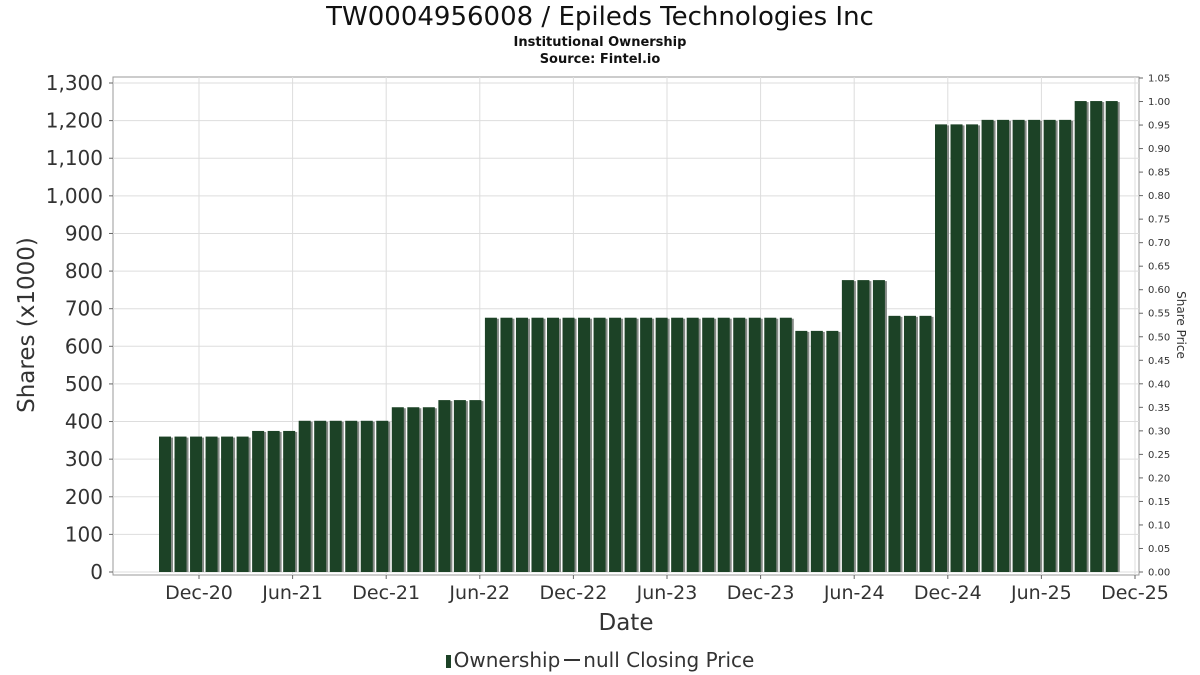 The image size is (1200, 675). I want to click on y2-tick-label: 0.85, so click(1159, 173).